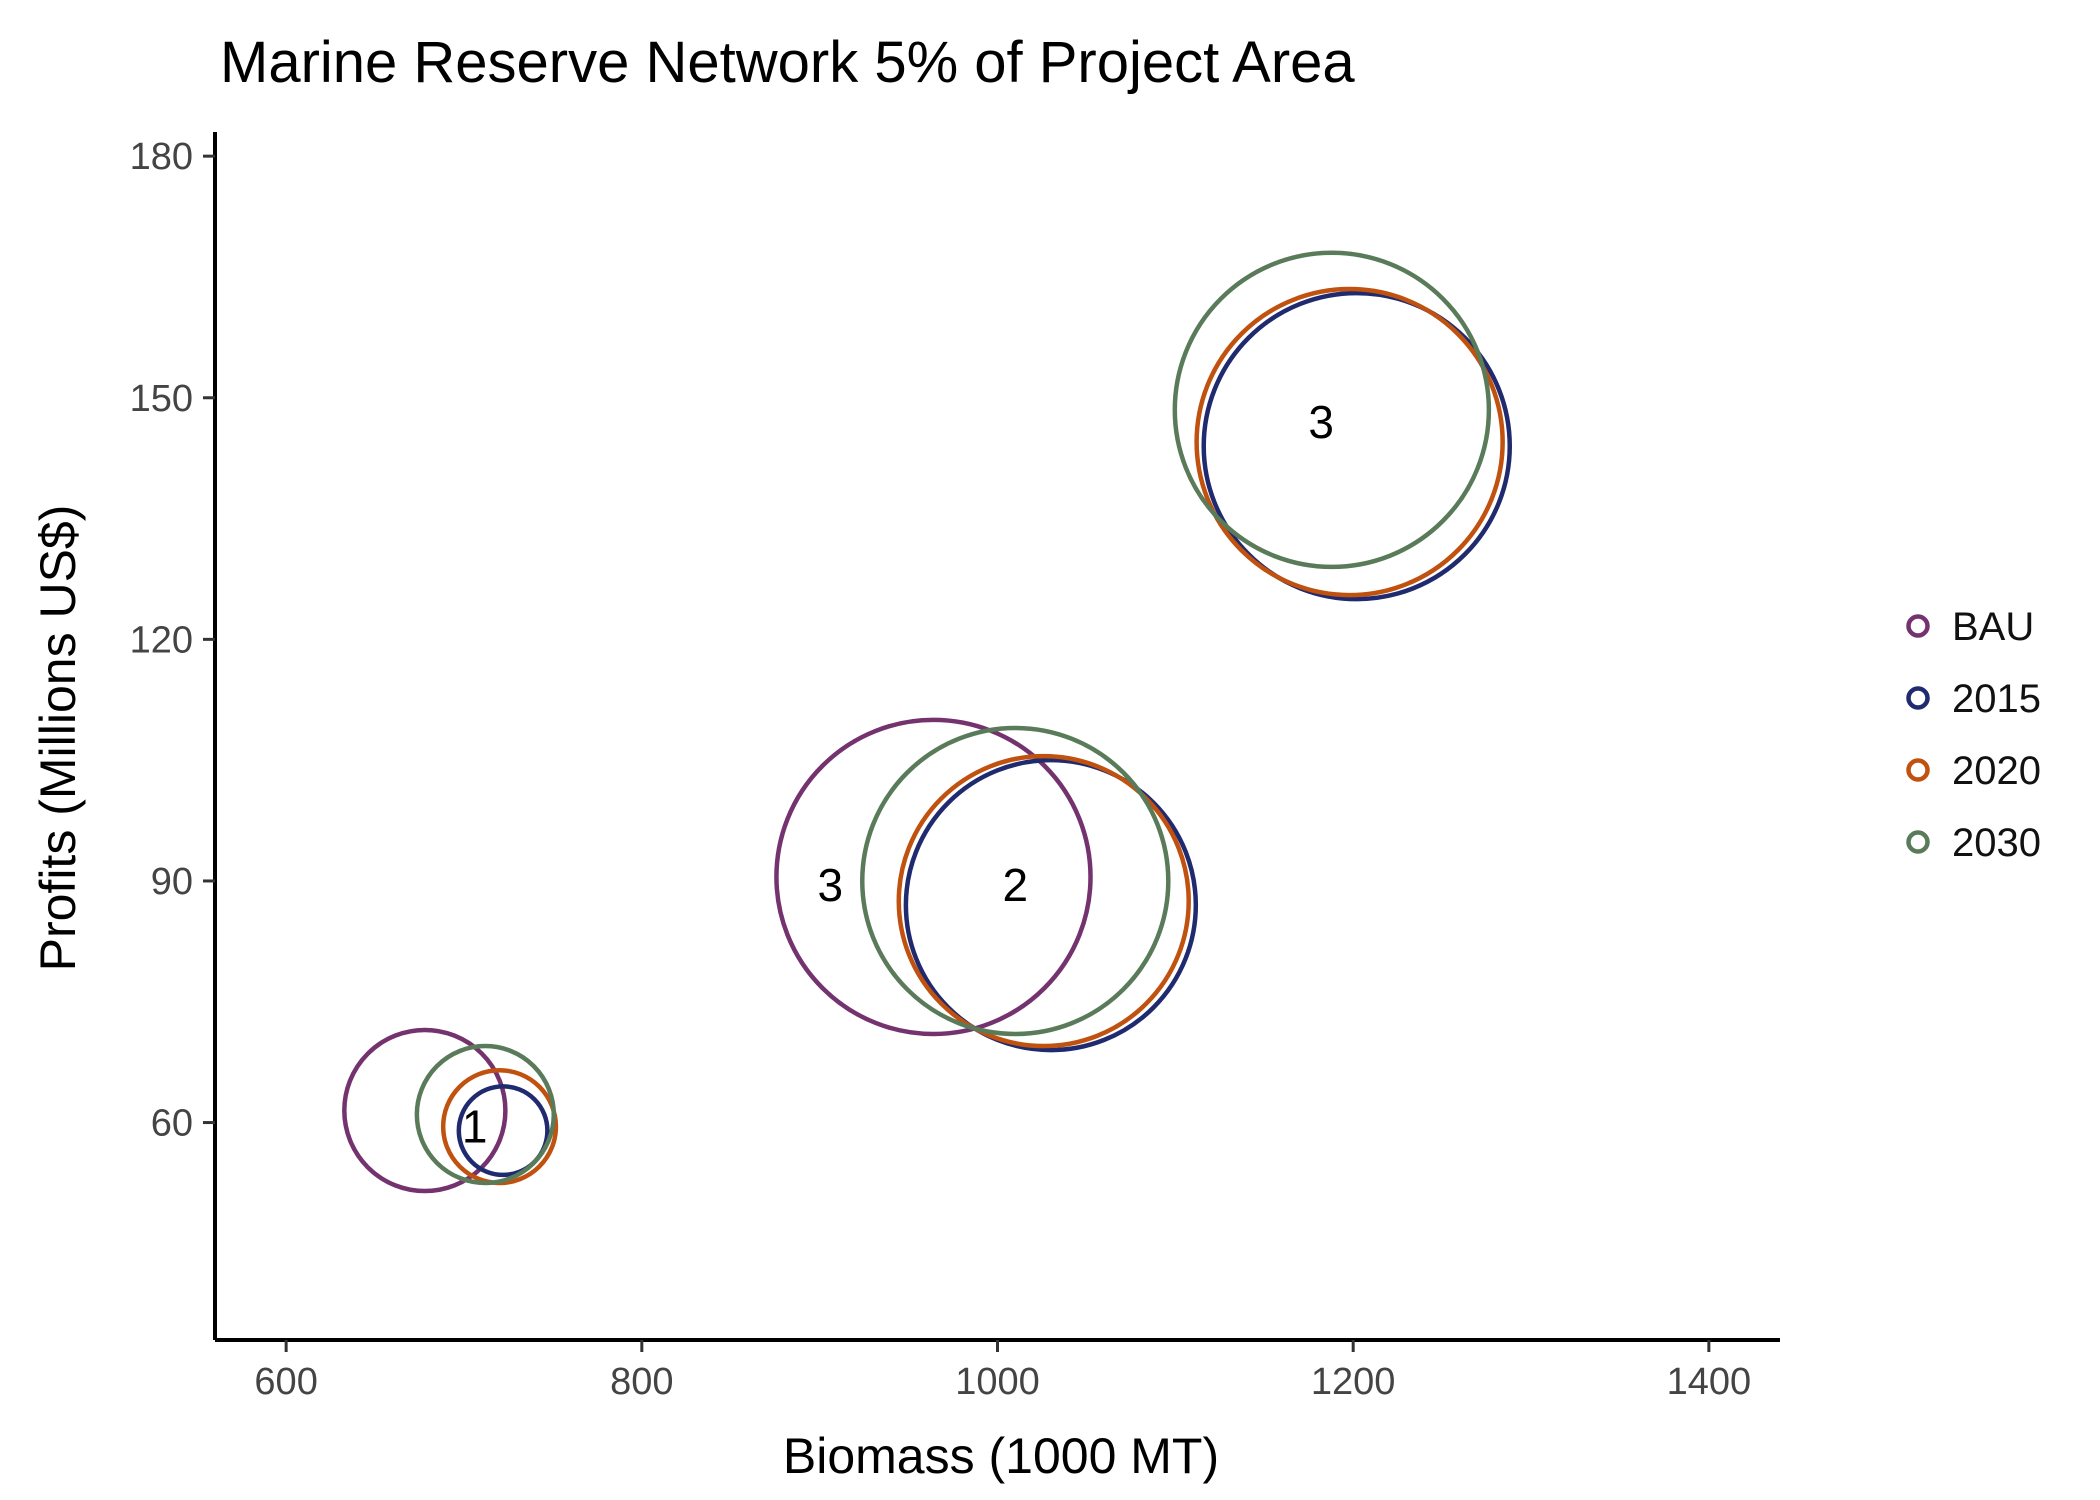  Describe the element at coordinates (1973, 735) in the screenshot. I see `legend: BAU 2015 2020 2030` at that location.